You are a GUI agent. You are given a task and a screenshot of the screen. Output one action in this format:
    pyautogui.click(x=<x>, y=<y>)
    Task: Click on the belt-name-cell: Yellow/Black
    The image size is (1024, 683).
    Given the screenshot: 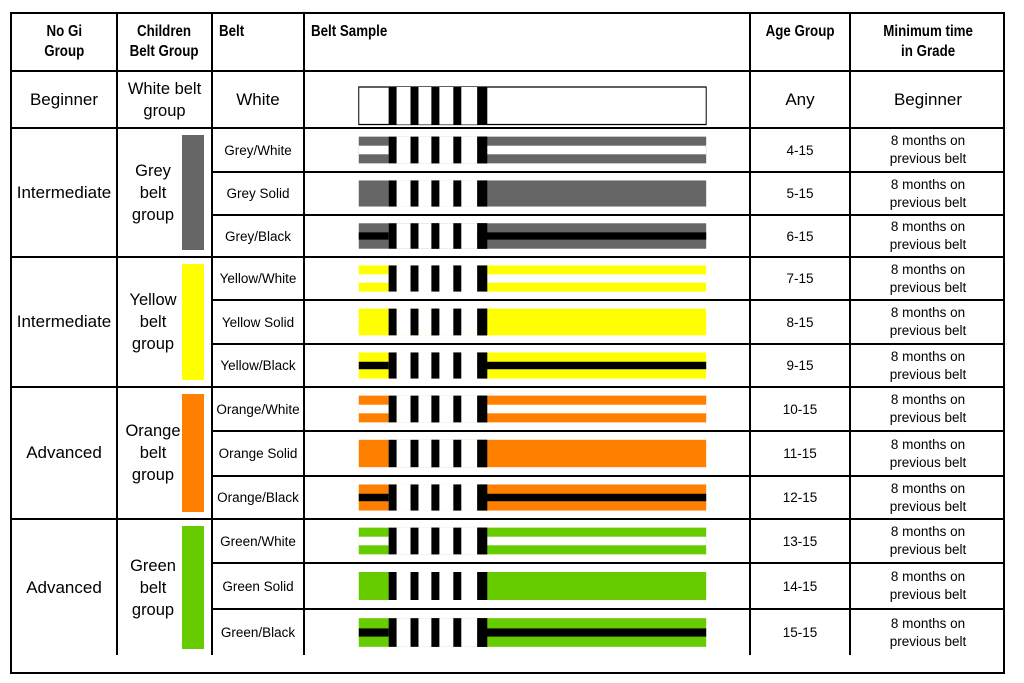 What is the action you would take?
    pyautogui.click(x=259, y=366)
    